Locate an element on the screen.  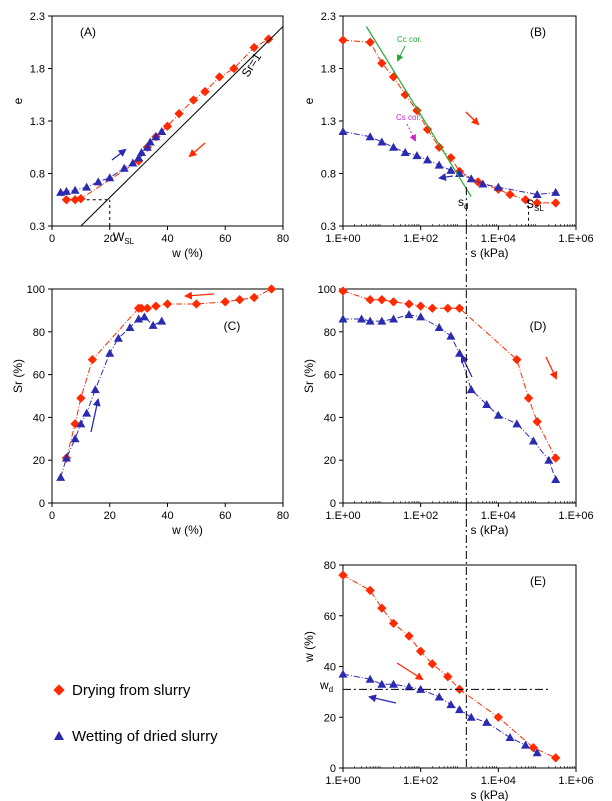
panel-b-drying-arrow is located at coordinates (472, 118).